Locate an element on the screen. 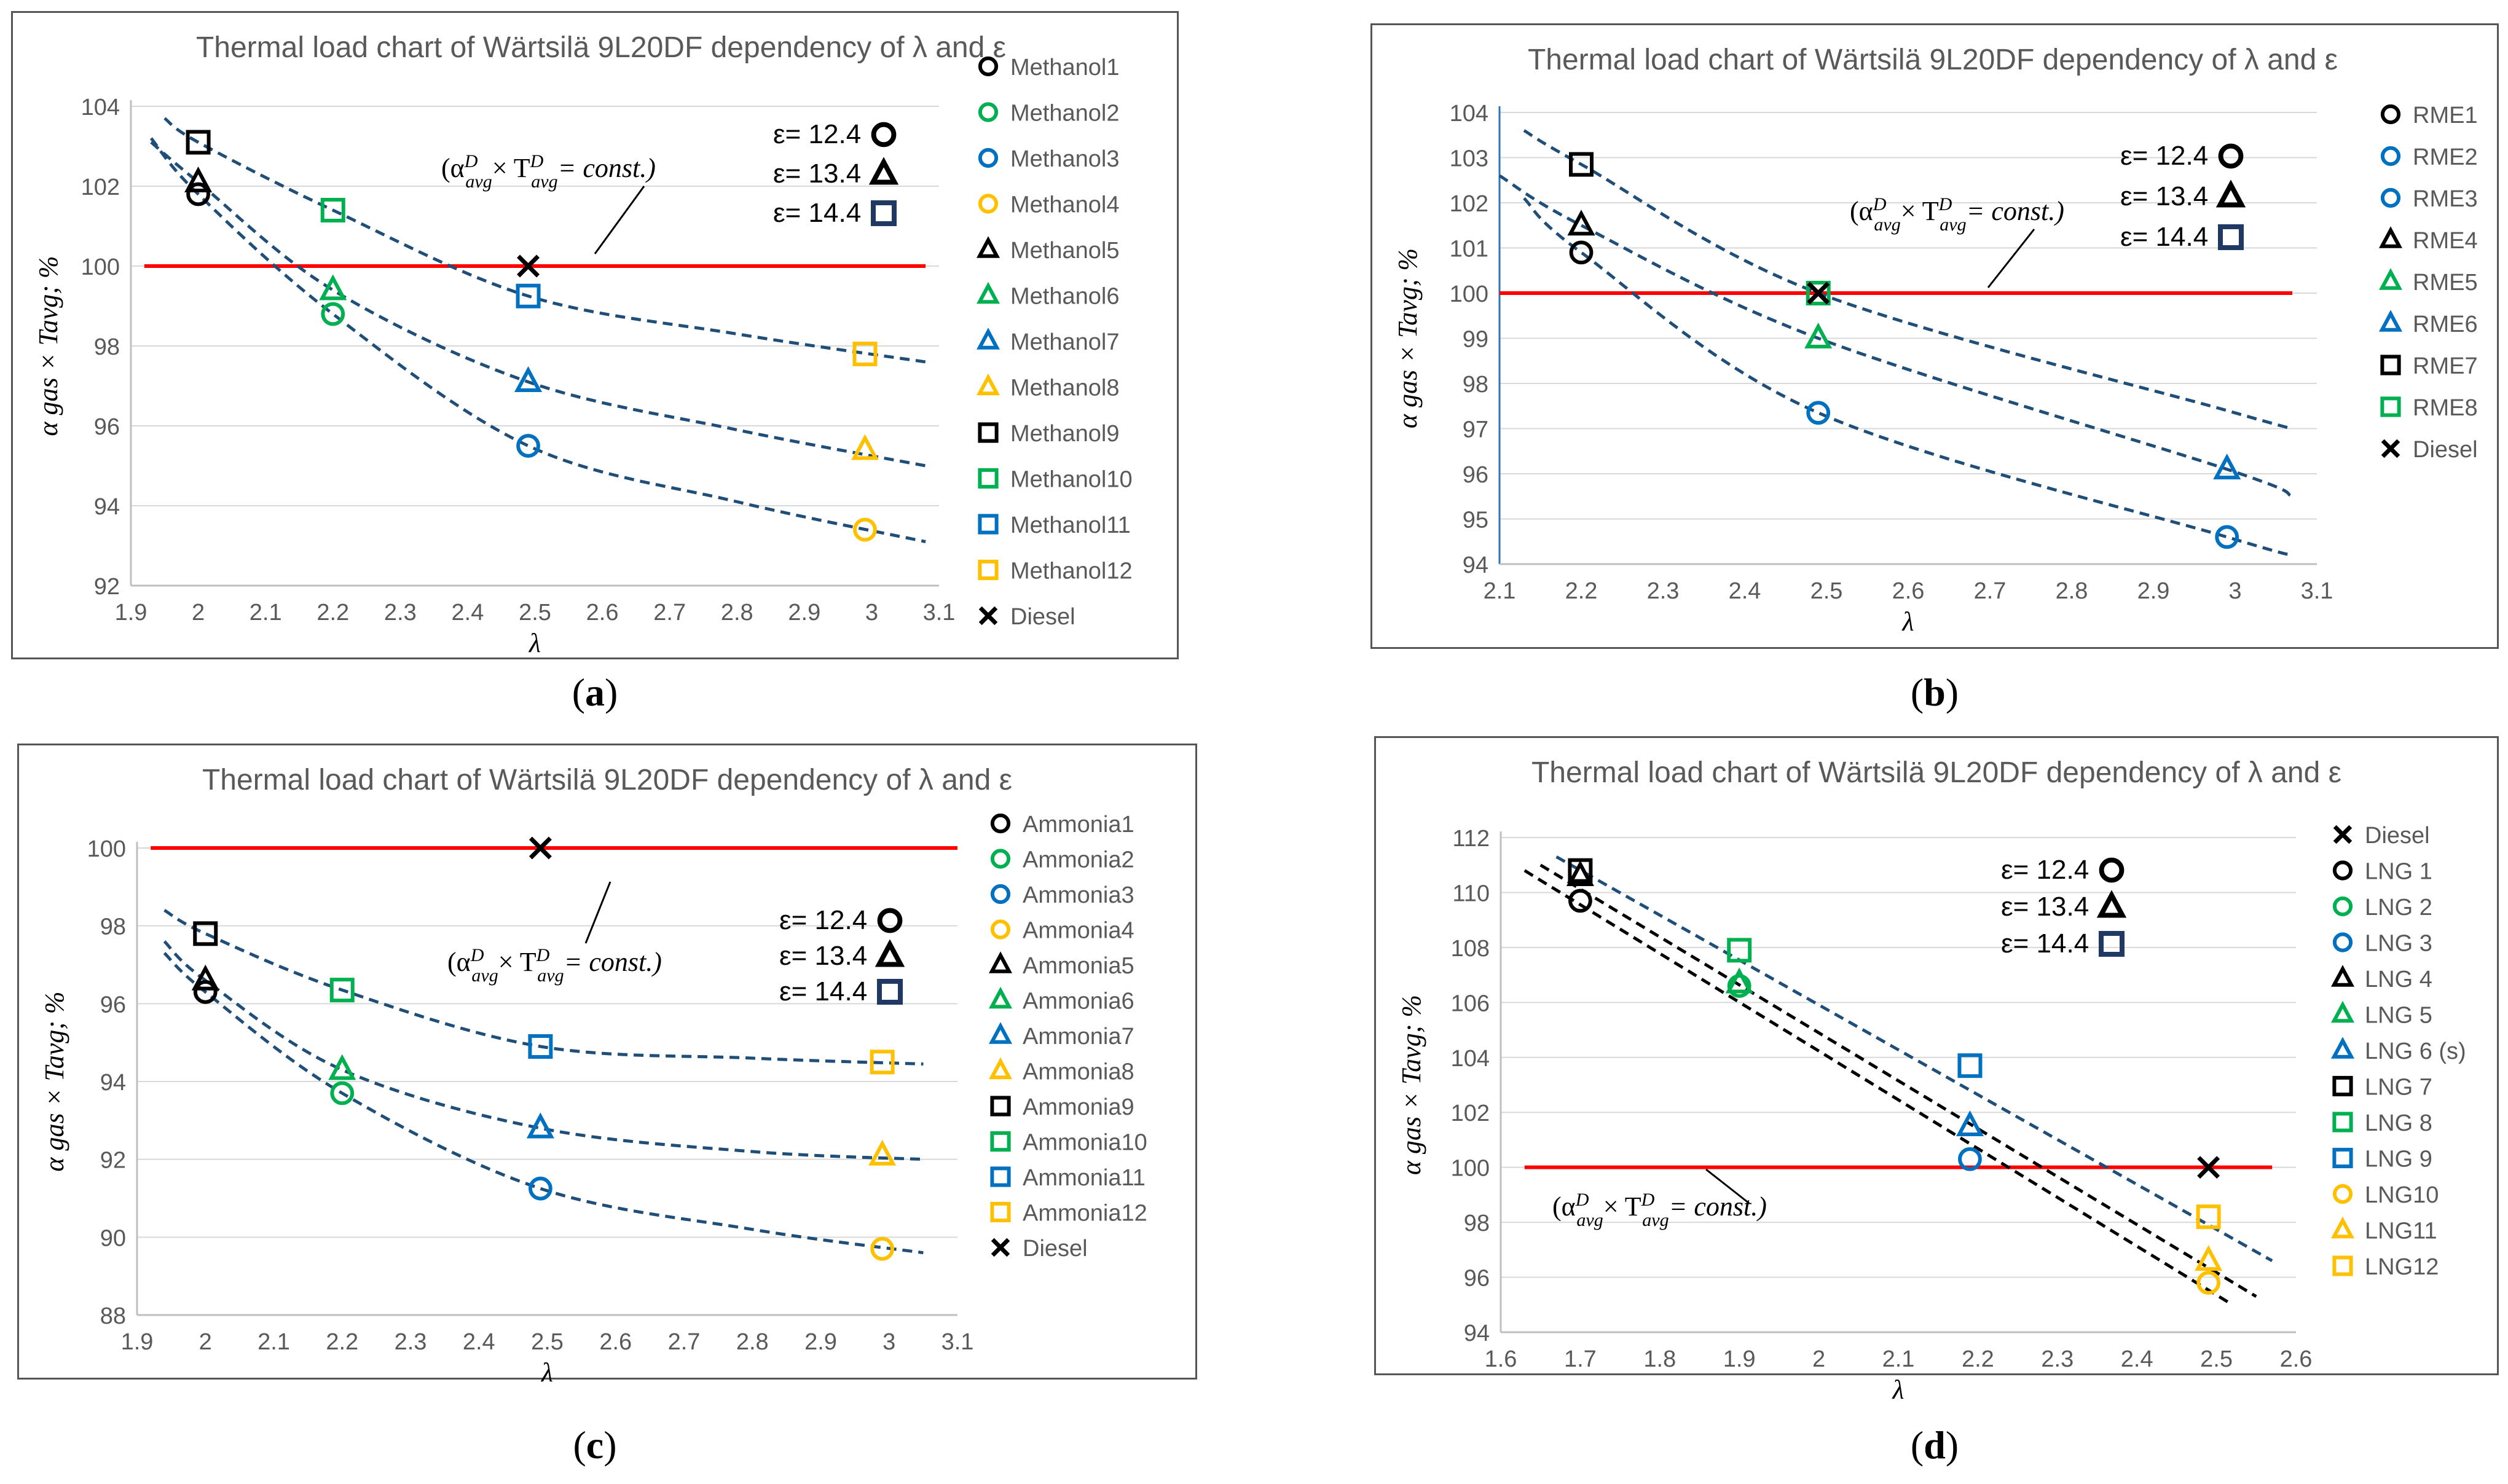 This screenshot has height=1484, width=2508. legend-entry: Methanol10 is located at coordinates (1072, 480).